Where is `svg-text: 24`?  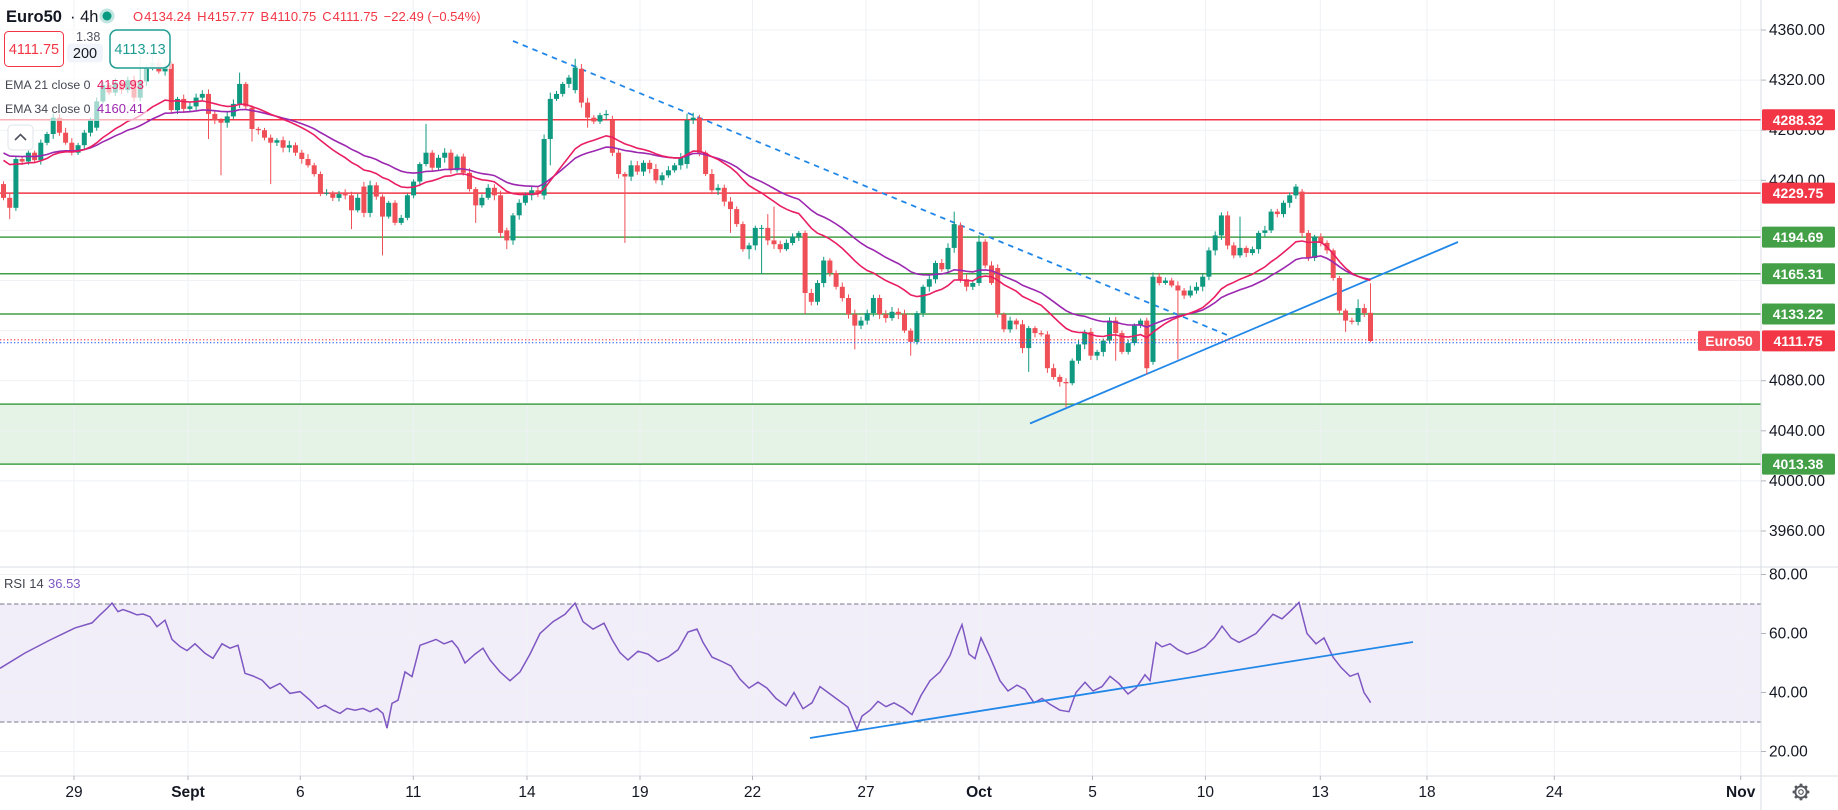
svg-text: 24 is located at coordinates (1555, 792).